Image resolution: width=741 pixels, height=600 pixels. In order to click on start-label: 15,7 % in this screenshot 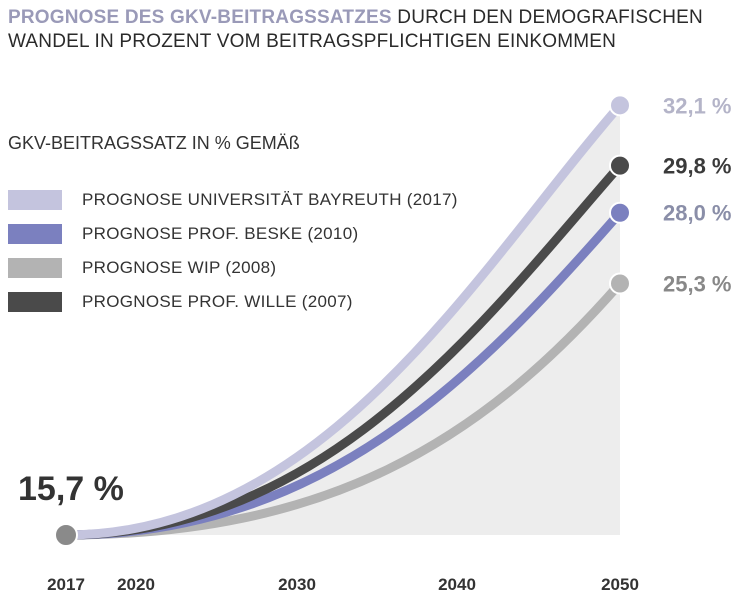, I will do `click(71, 489)`.